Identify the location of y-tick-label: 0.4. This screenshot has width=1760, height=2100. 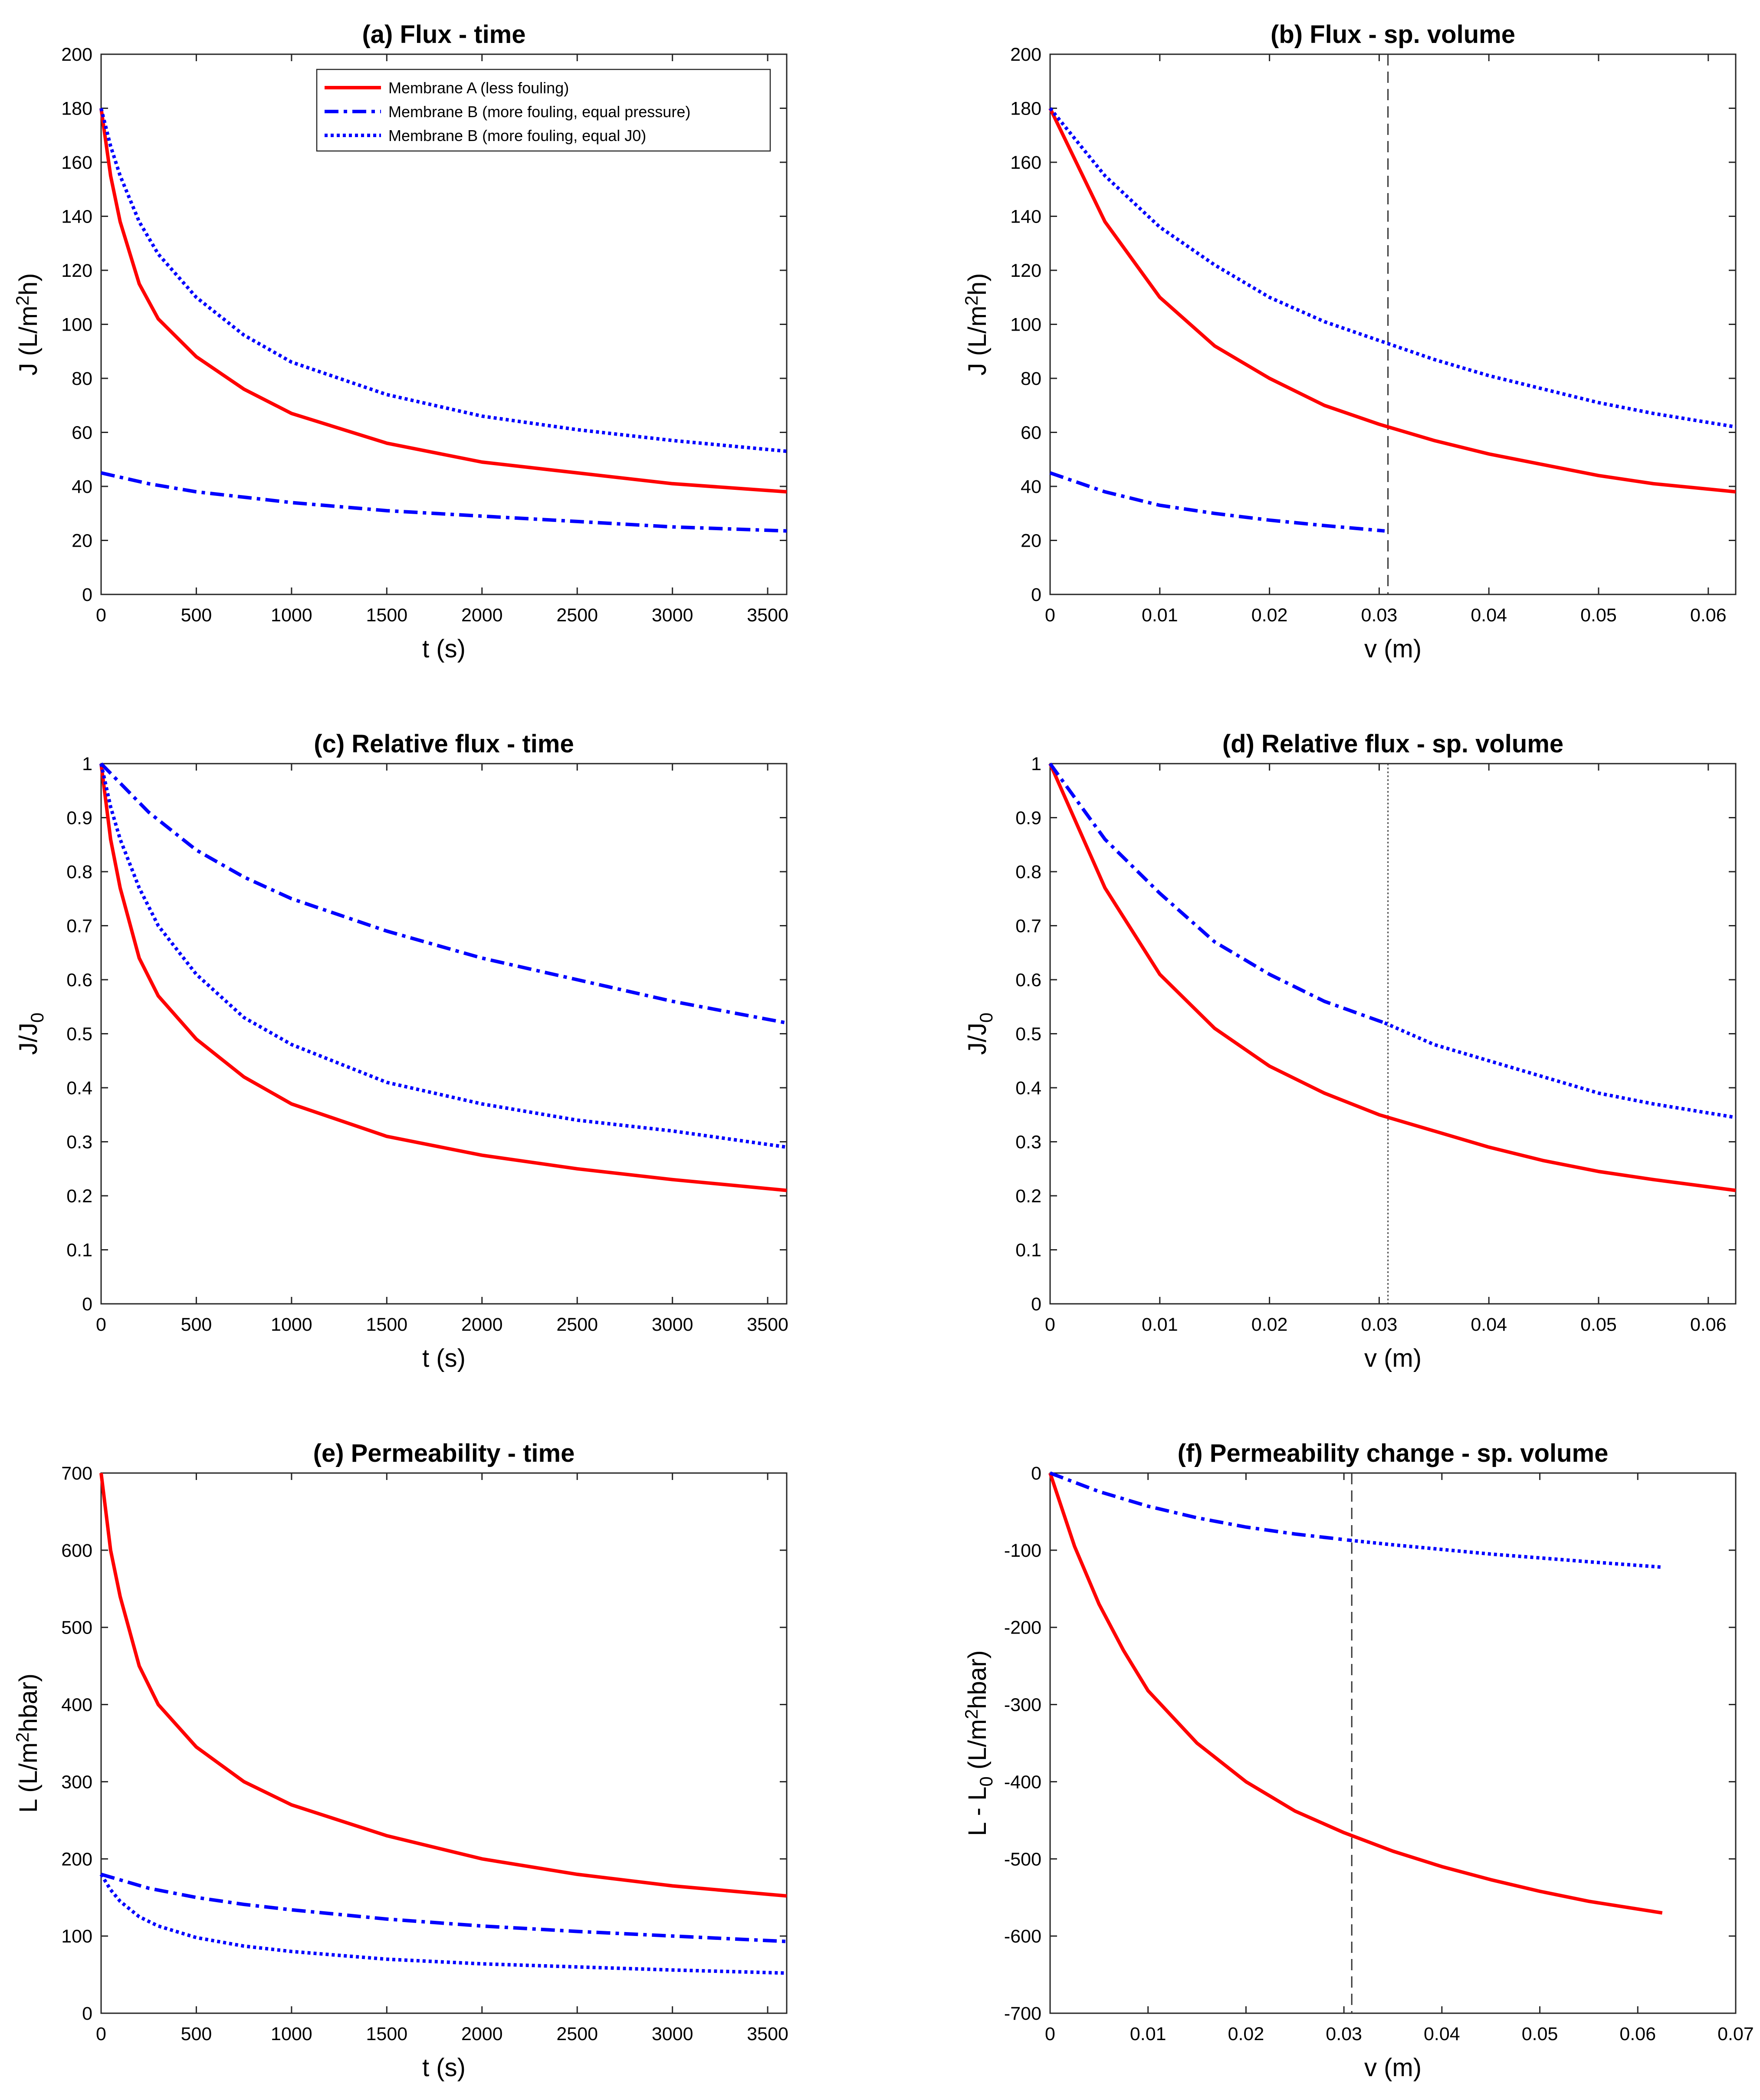
(79, 1088).